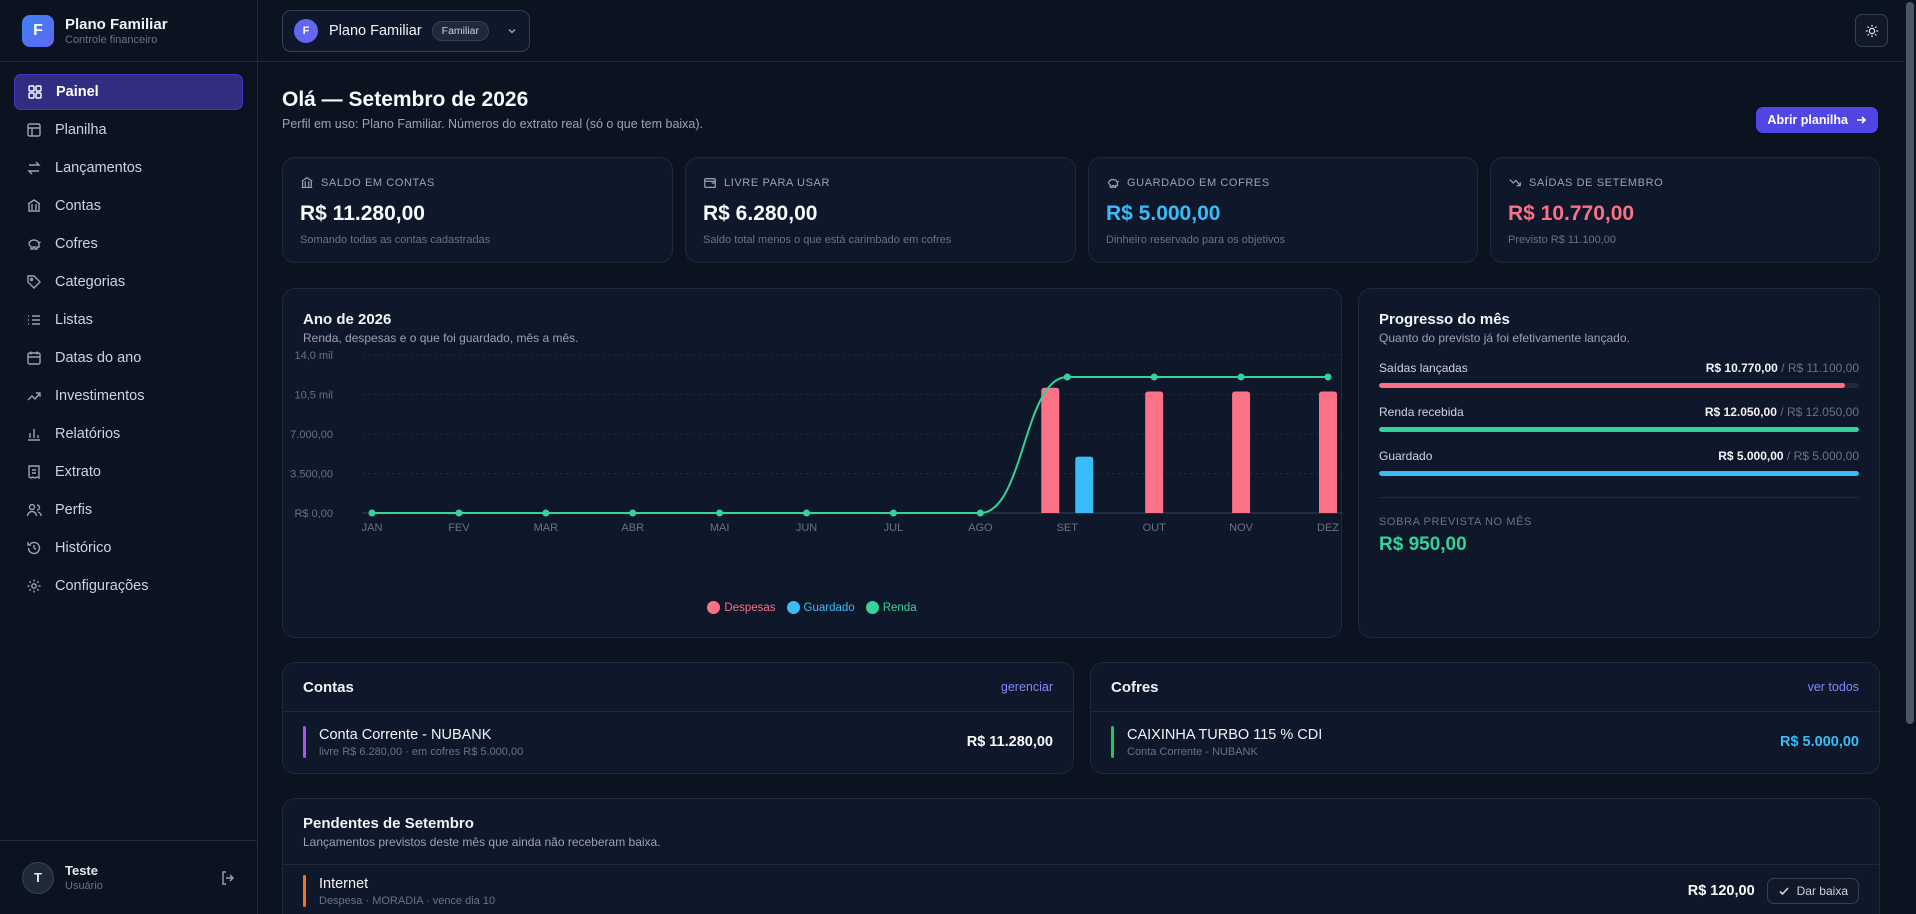  I want to click on legend-item-guardado: Guardado, so click(820, 607).